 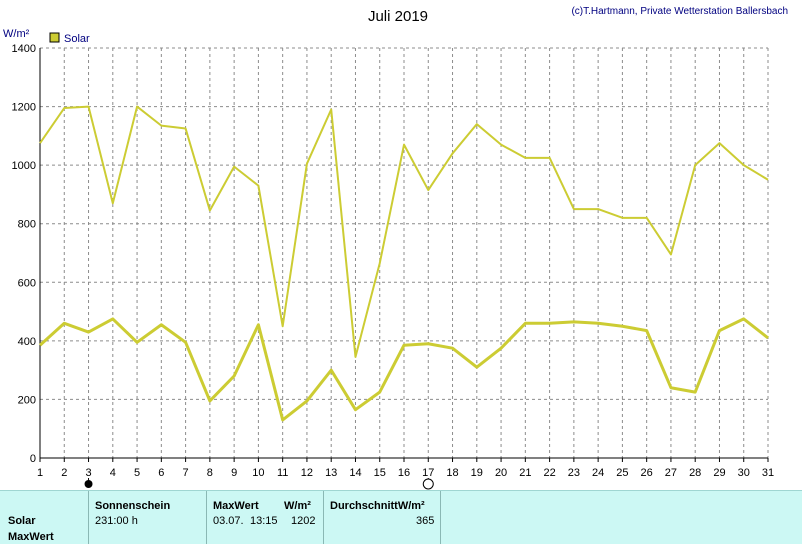 I want to click on x-tick-label: 22, so click(x=549, y=473).